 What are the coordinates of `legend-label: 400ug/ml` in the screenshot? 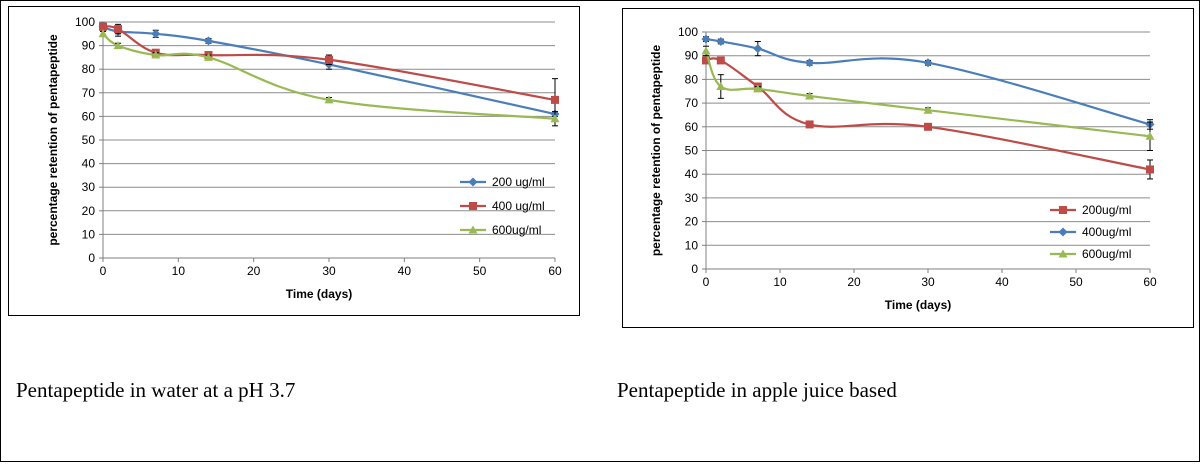 It's located at (1106, 232).